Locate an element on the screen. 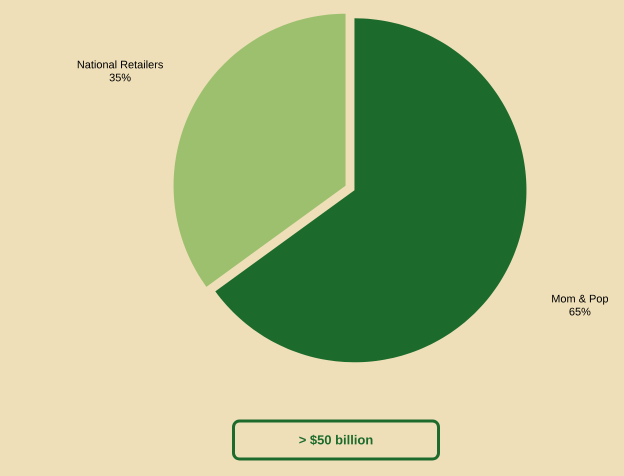 The image size is (624, 476). data-label: 35% is located at coordinates (120, 78).